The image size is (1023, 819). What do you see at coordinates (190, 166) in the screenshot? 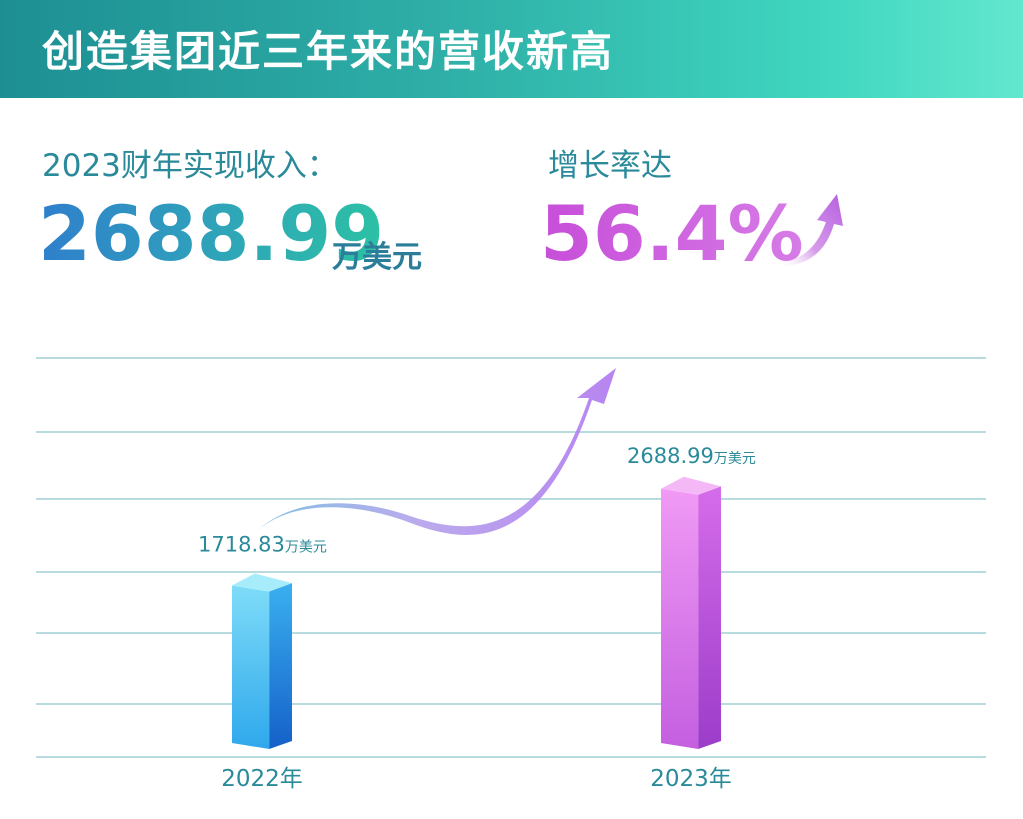
I see `revenue-label: 2023财年实现收入：` at bounding box center [190, 166].